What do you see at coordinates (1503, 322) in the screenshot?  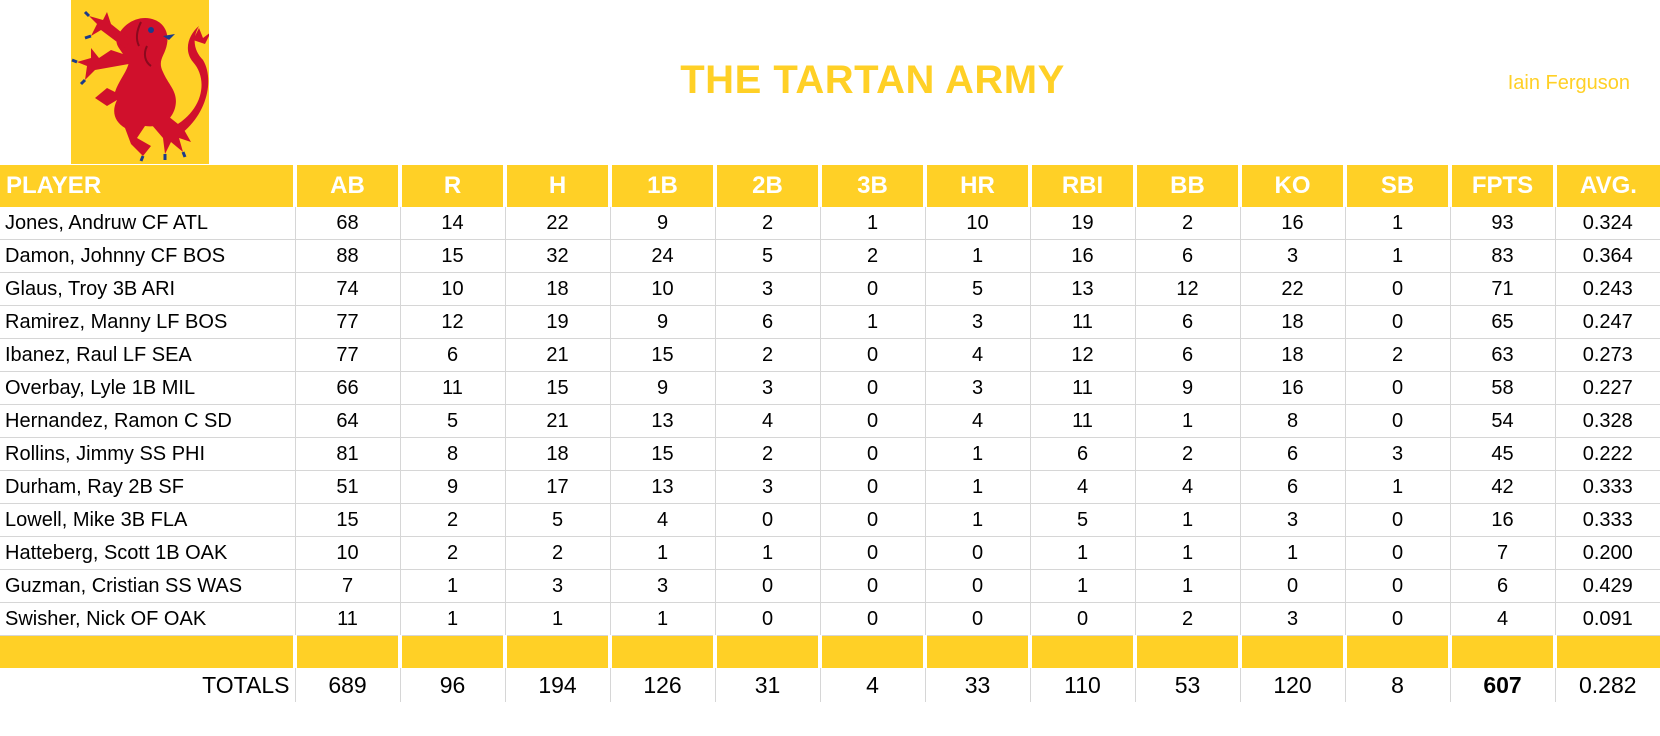 I see `stat-cell: 65` at bounding box center [1503, 322].